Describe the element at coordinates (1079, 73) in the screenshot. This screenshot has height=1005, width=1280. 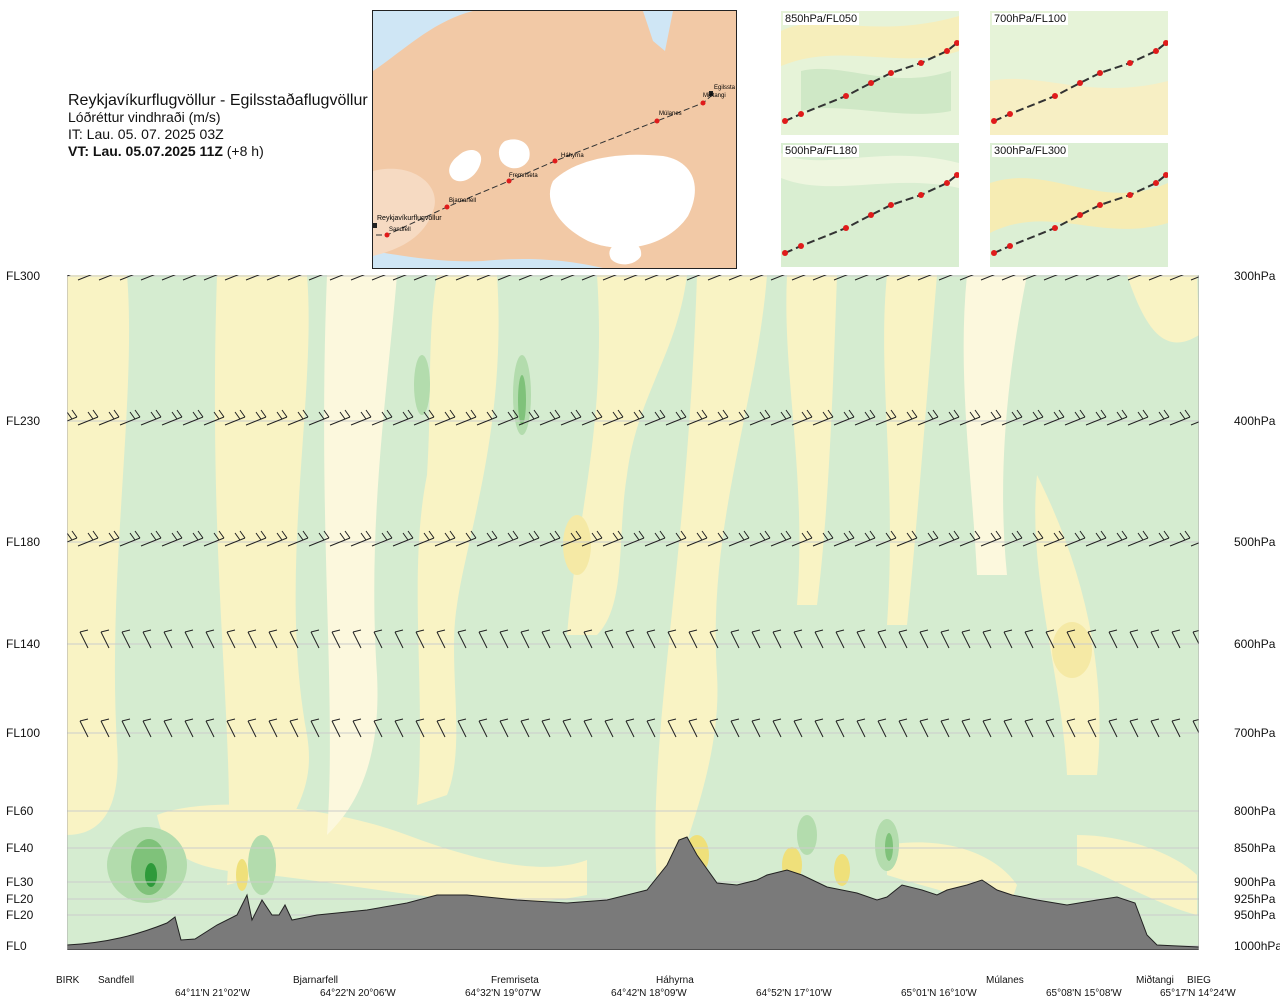
I see `mini-map-700: 700hPa/FL100` at that location.